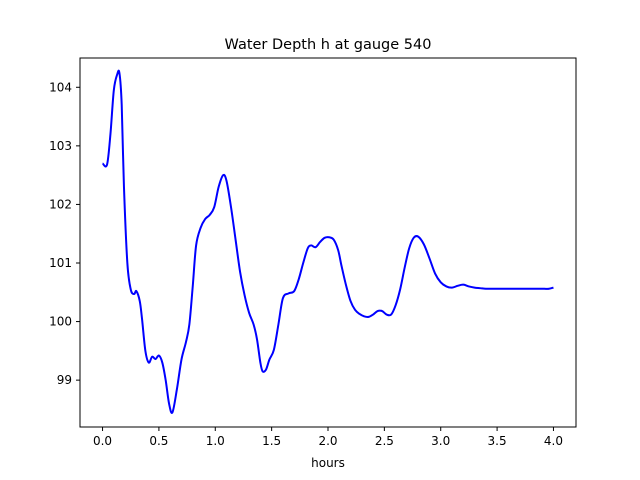  Describe the element at coordinates (64, 380) in the screenshot. I see `y-tick-label: 99` at that location.